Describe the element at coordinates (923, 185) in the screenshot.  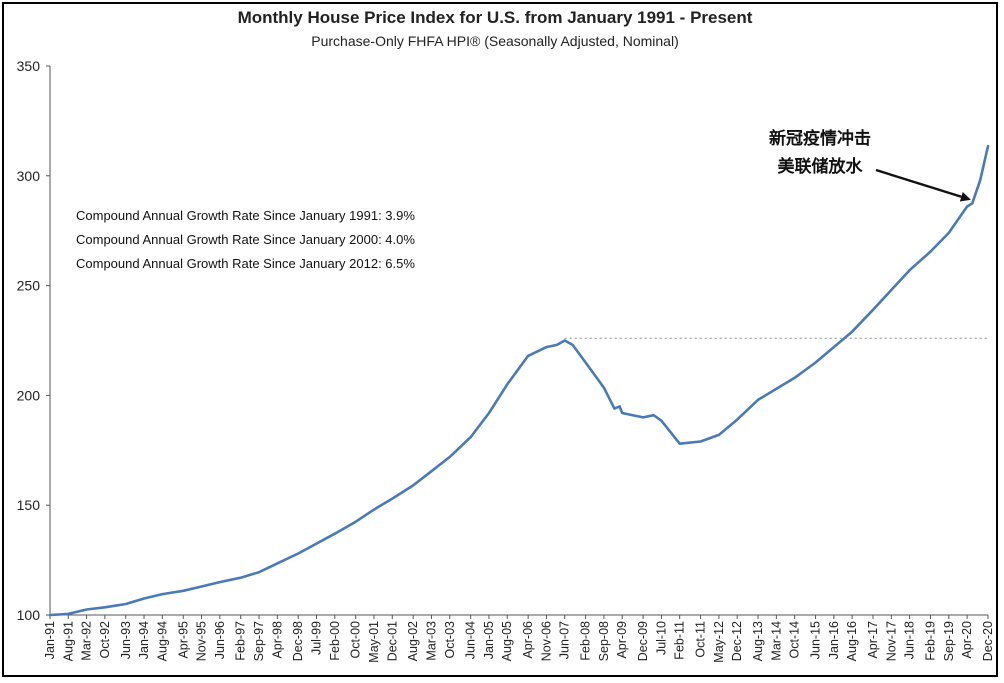
I see `annotation-arrow` at that location.